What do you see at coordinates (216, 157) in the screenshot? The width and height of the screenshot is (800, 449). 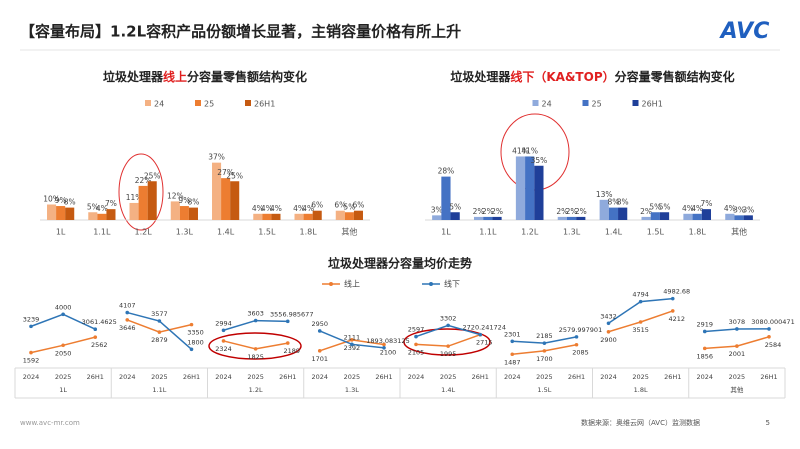 I see `data-label: 37%` at bounding box center [216, 157].